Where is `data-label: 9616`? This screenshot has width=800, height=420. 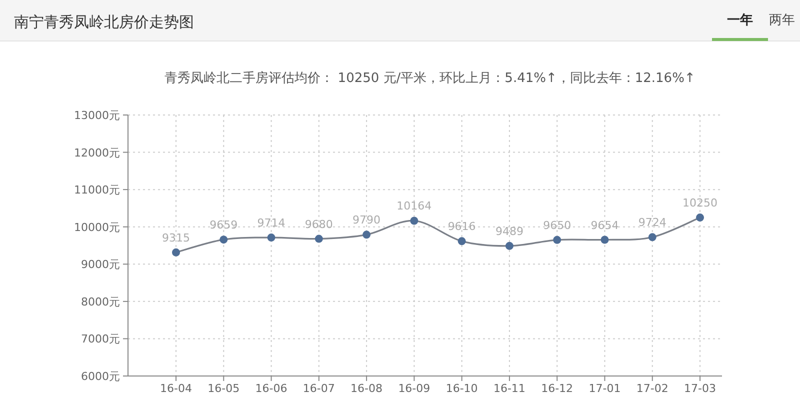 data-label: 9616 is located at coordinates (462, 227).